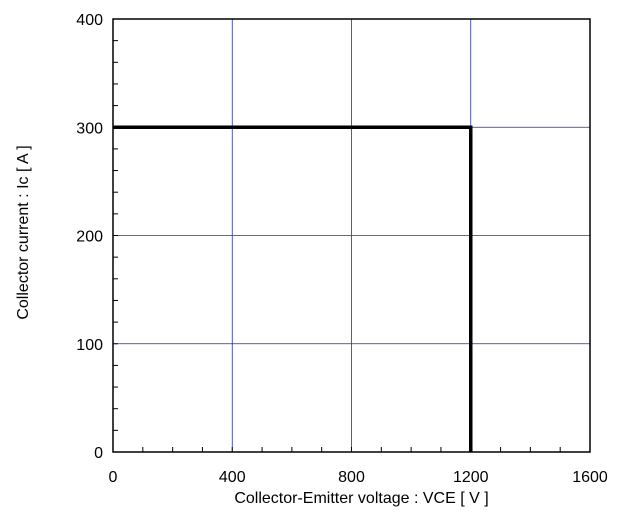 Image resolution: width=625 pixels, height=518 pixels. What do you see at coordinates (351, 477) in the screenshot?
I see `x-tick-label-2: 800` at bounding box center [351, 477].